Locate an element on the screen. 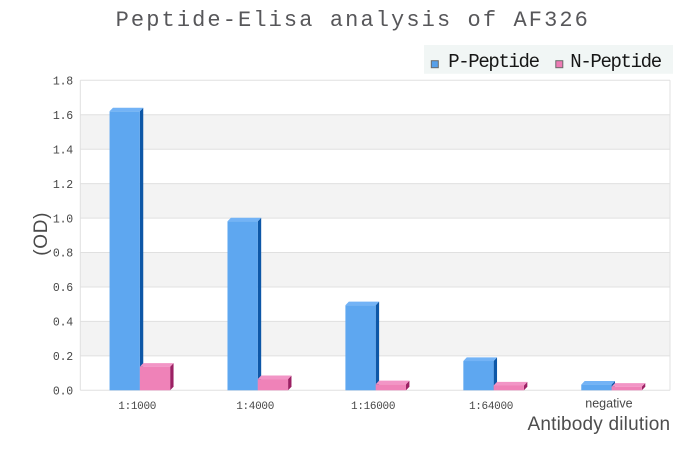  svg-text: 1.2 is located at coordinates (63, 185).